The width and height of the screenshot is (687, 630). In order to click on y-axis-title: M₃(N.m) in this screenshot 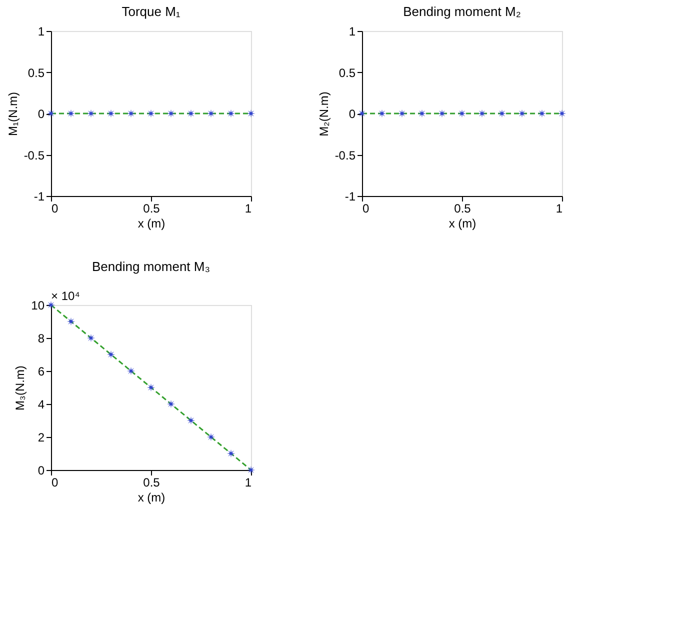, I will do `click(20, 388)`.